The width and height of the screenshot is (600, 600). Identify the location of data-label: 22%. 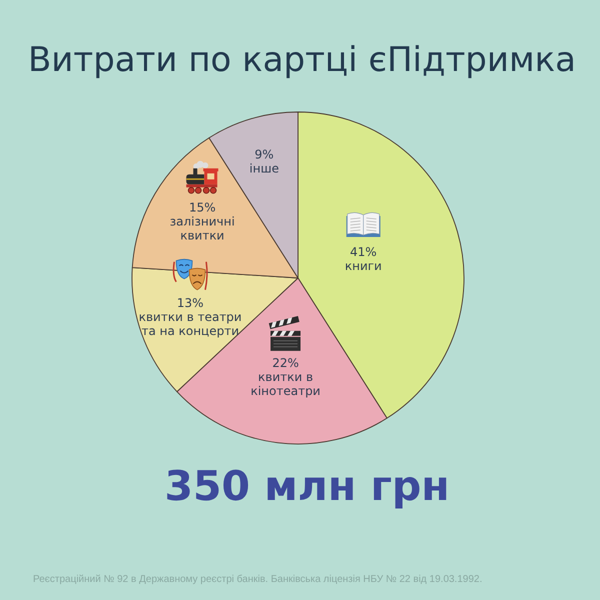
(285, 363).